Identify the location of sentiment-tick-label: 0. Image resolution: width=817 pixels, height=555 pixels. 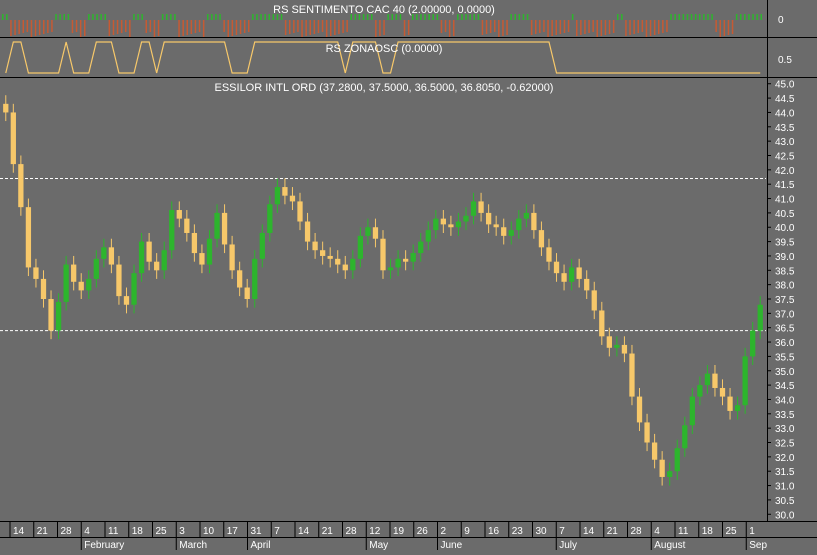
(781, 20).